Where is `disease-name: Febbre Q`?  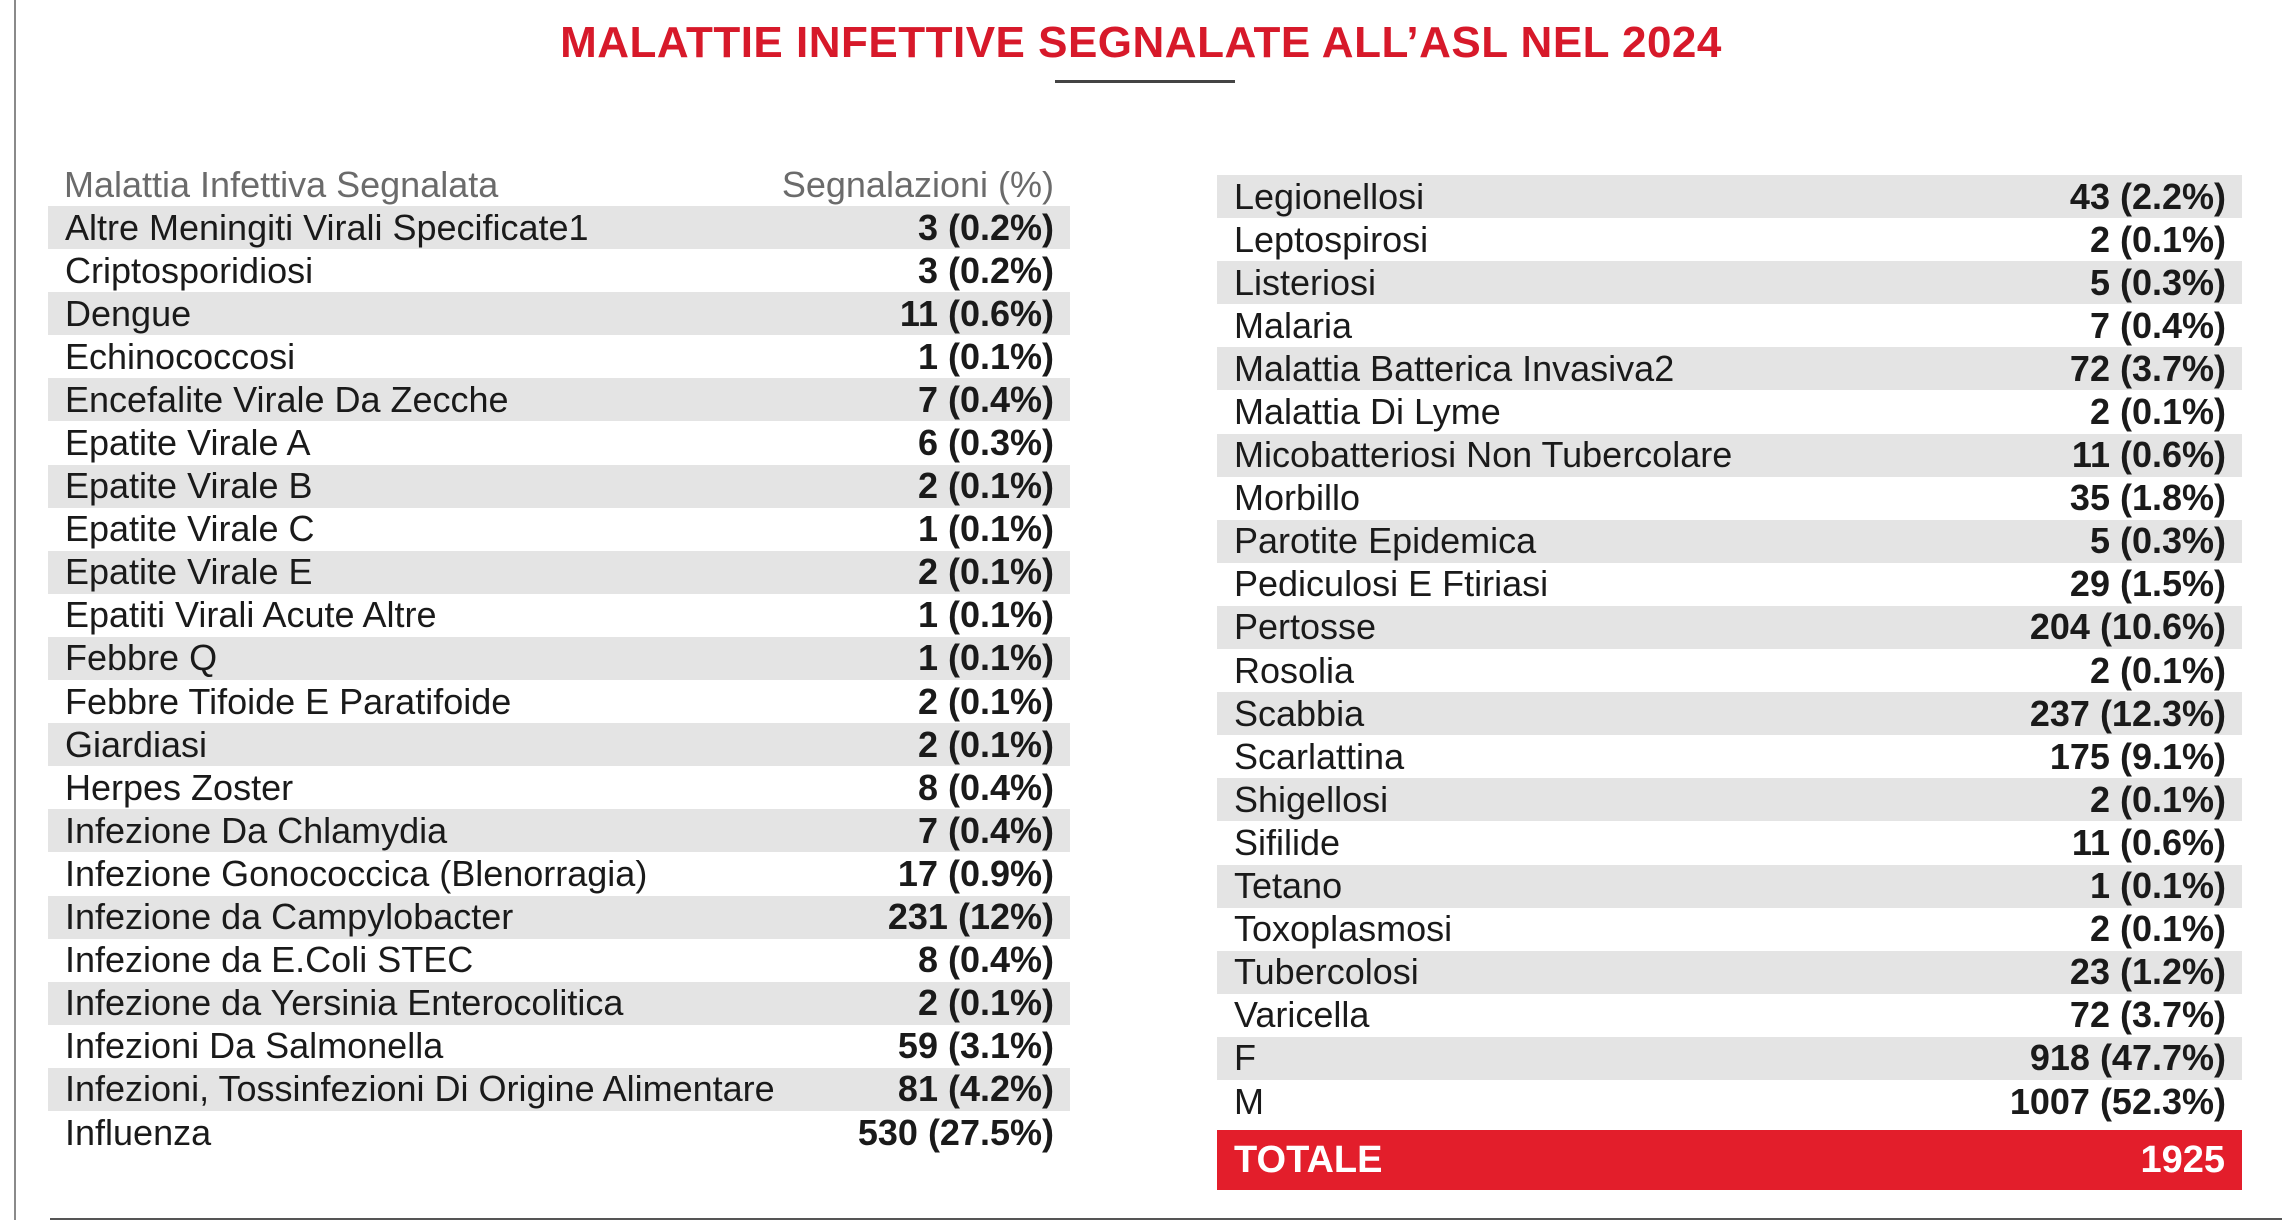
disease-name: Febbre Q is located at coordinates (141, 658).